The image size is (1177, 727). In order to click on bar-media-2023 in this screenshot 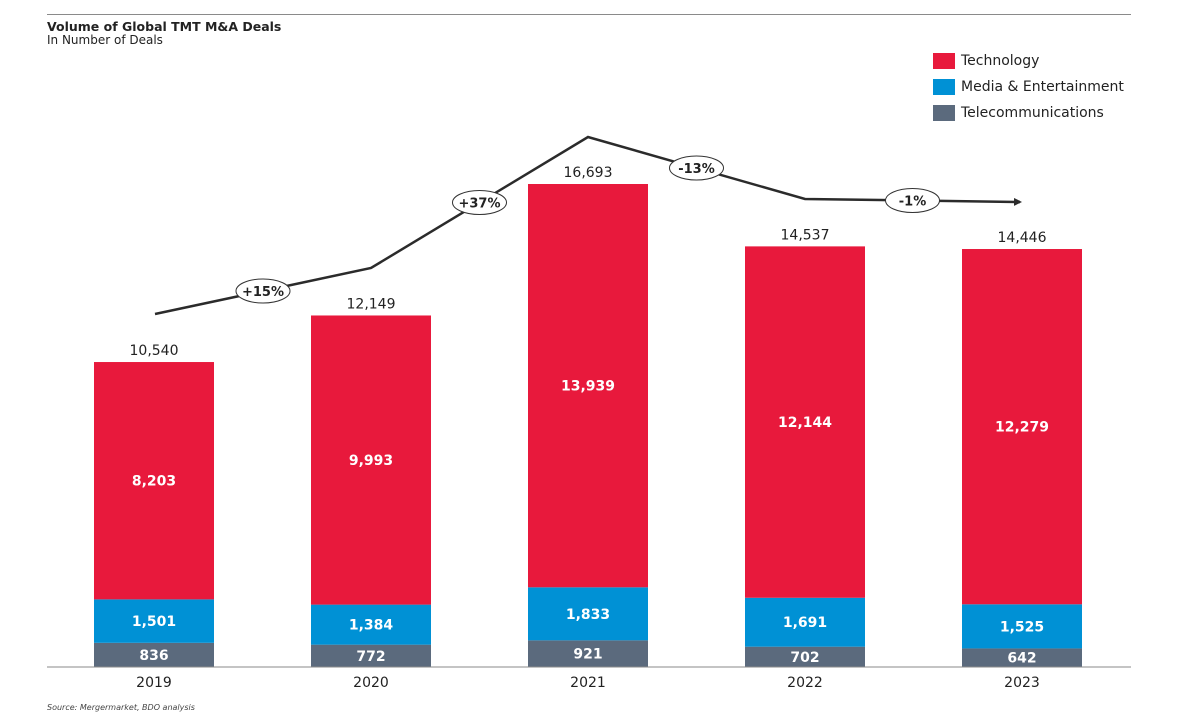, I will do `click(1022, 626)`.